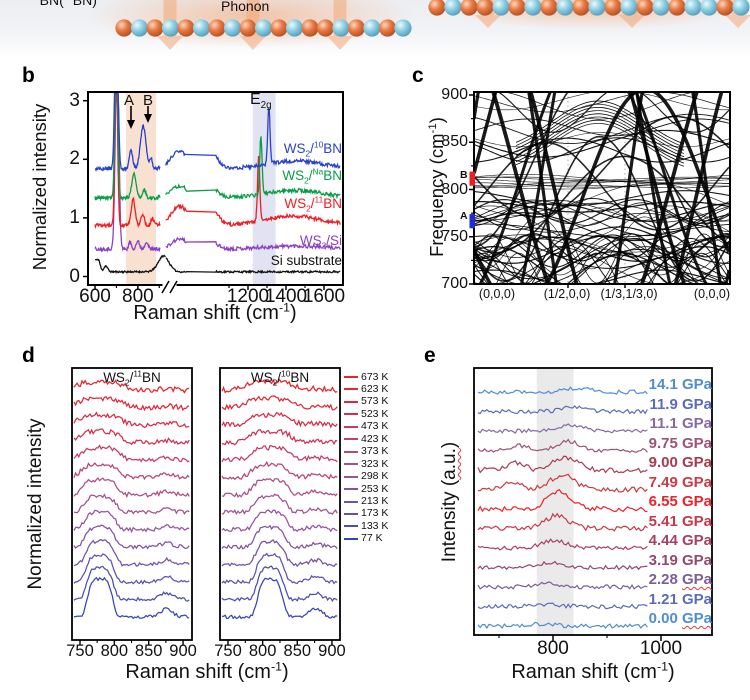  Describe the element at coordinates (366, 377) in the screenshot. I see `legend-item: 673 K` at that location.